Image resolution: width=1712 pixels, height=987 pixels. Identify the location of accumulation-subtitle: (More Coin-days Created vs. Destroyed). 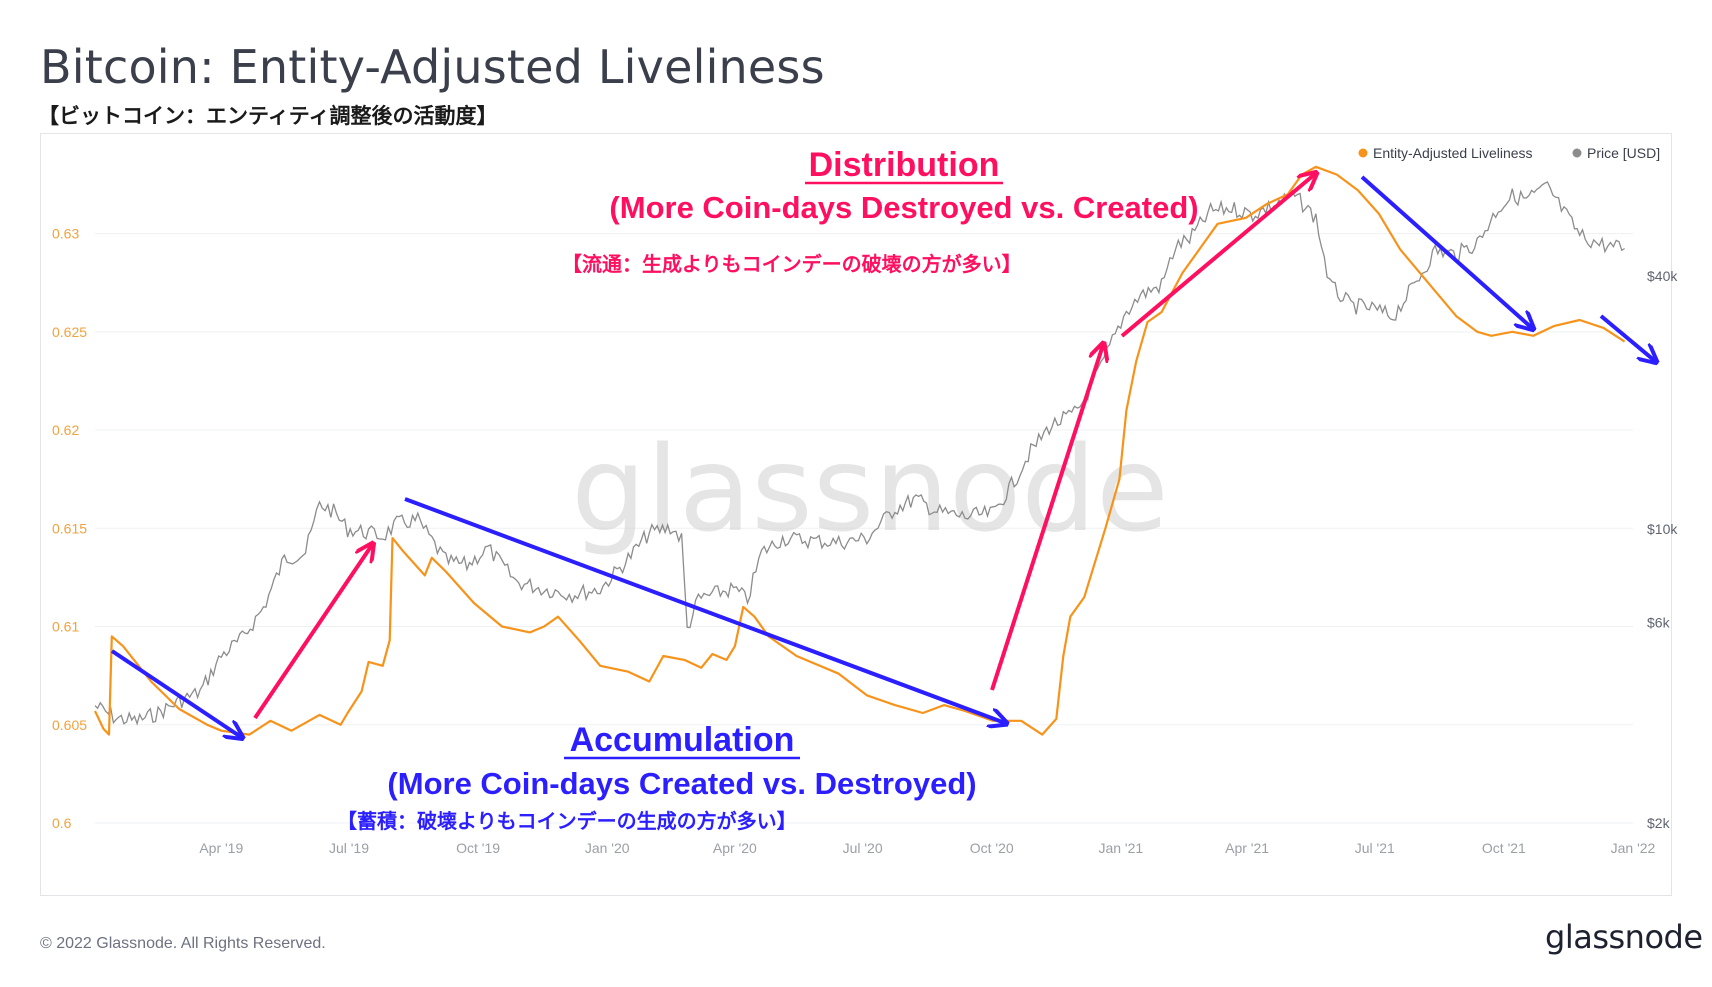
(681, 783).